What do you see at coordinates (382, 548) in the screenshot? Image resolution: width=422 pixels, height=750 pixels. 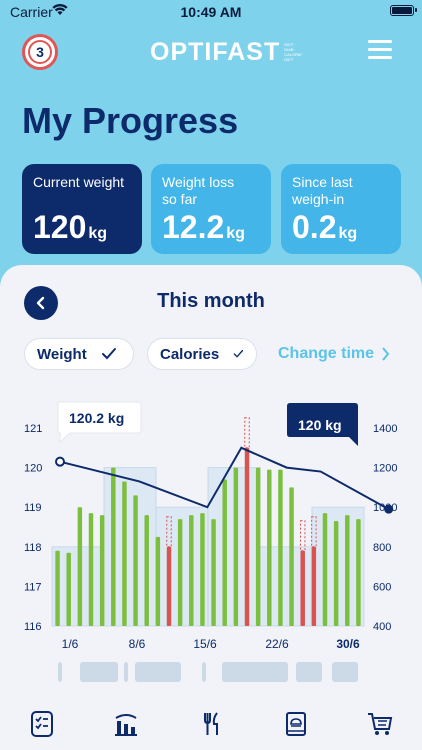 I see `y-right-tick: 800` at bounding box center [382, 548].